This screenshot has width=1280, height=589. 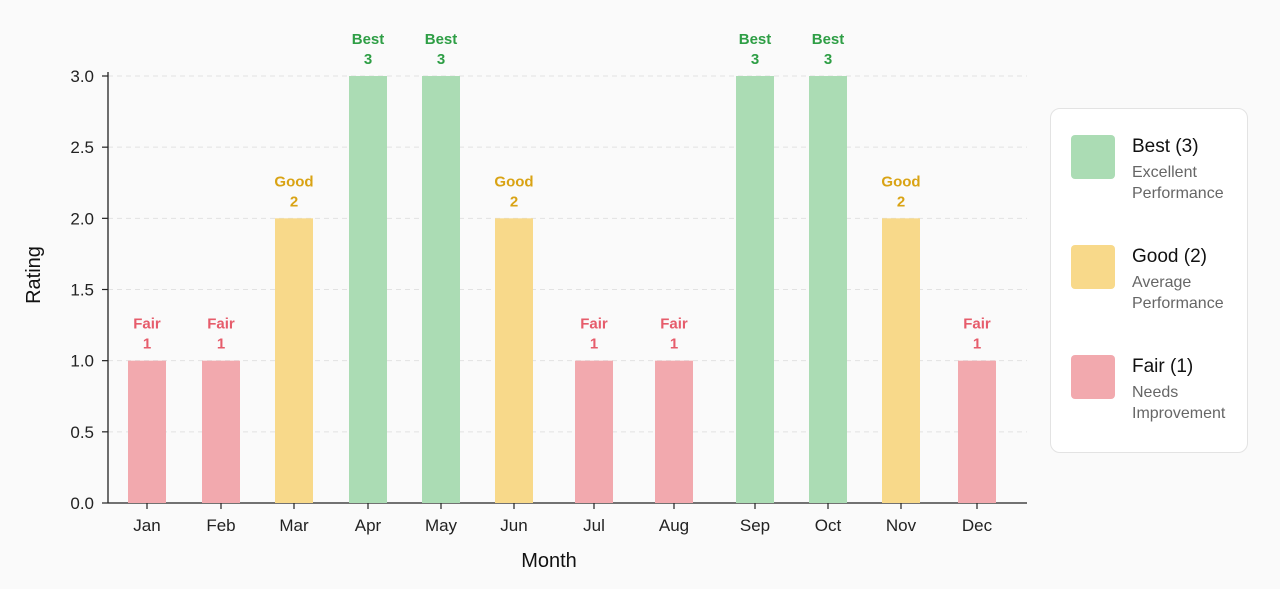 What do you see at coordinates (755, 525) in the screenshot?
I see `x-tick-label: Sep` at bounding box center [755, 525].